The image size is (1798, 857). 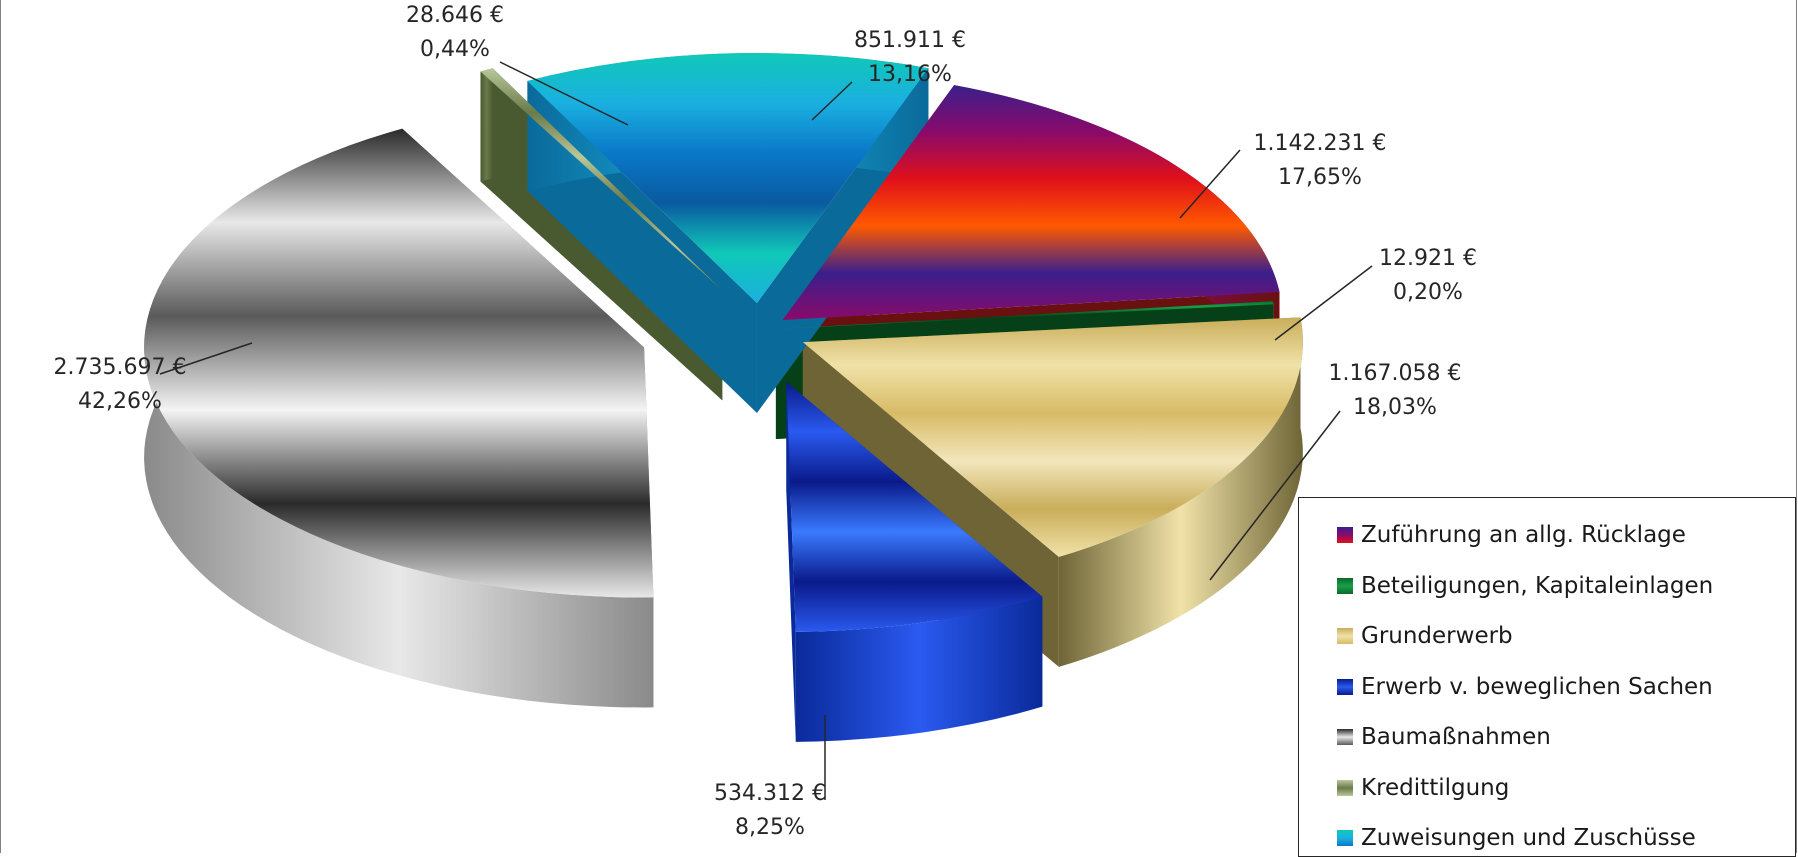 I want to click on data-label-percent: 17,65%, so click(x=1320, y=177).